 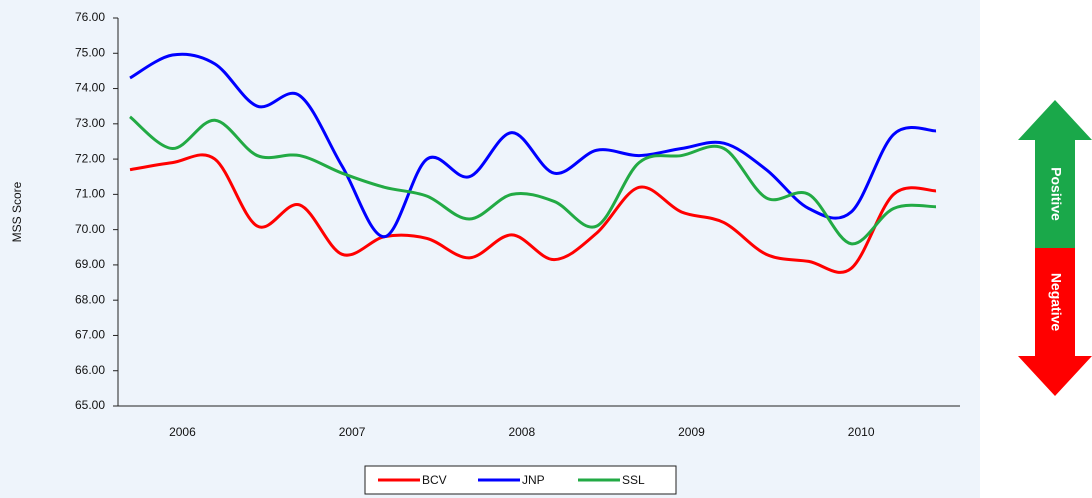 What do you see at coordinates (90, 299) in the screenshot?
I see `y-tick-label: 68.00` at bounding box center [90, 299].